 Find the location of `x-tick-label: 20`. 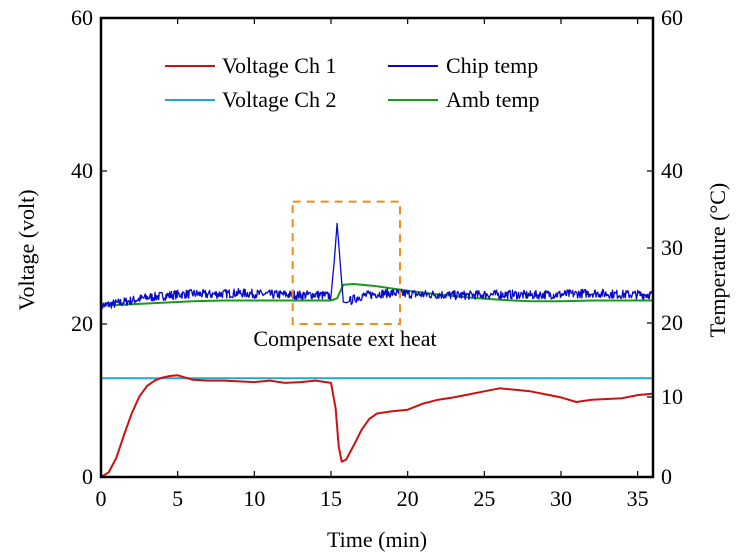

x-tick-label: 20 is located at coordinates (408, 498).